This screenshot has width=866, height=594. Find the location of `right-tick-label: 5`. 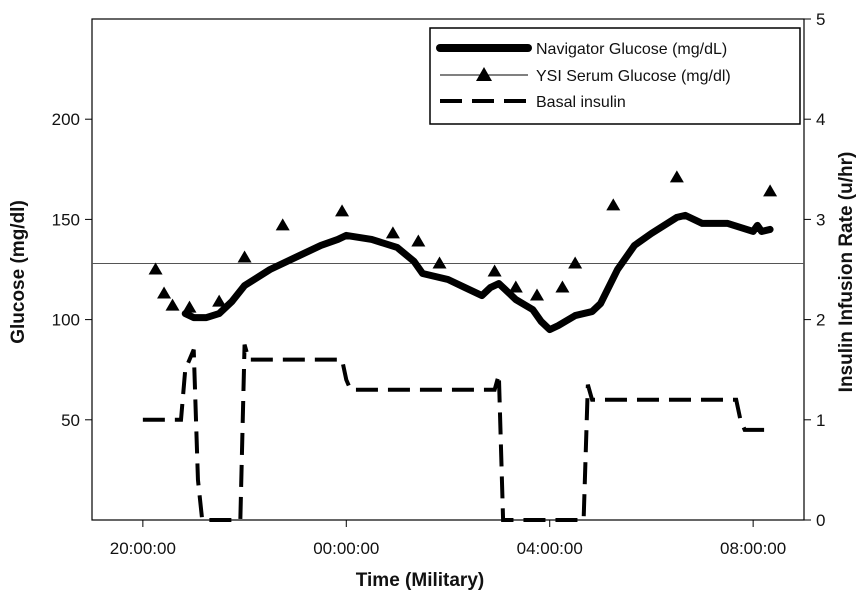

right-tick-label: 5 is located at coordinates (820, 19).